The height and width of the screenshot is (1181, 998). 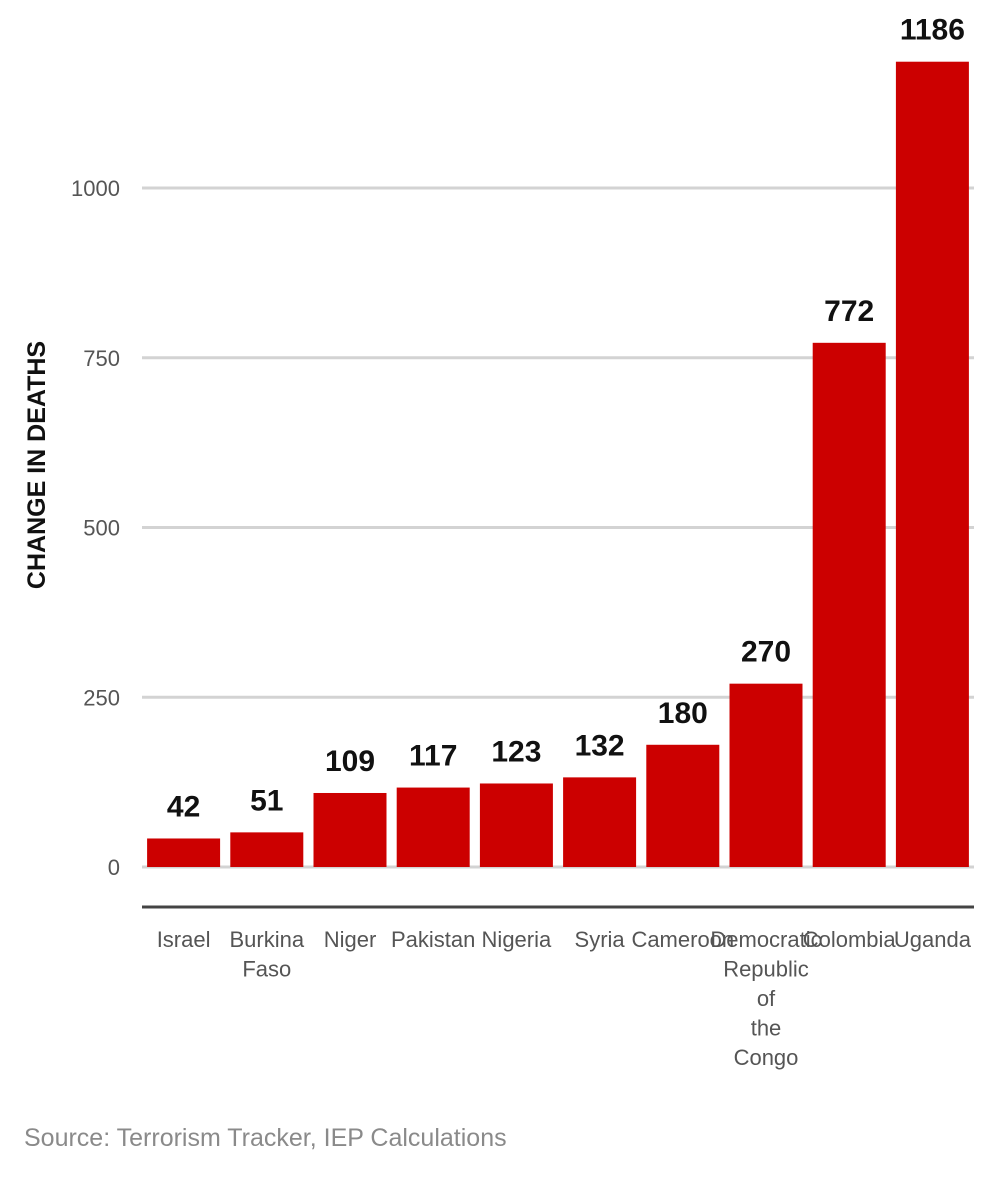 What do you see at coordinates (766, 652) in the screenshot?
I see `data-label: 270` at bounding box center [766, 652].